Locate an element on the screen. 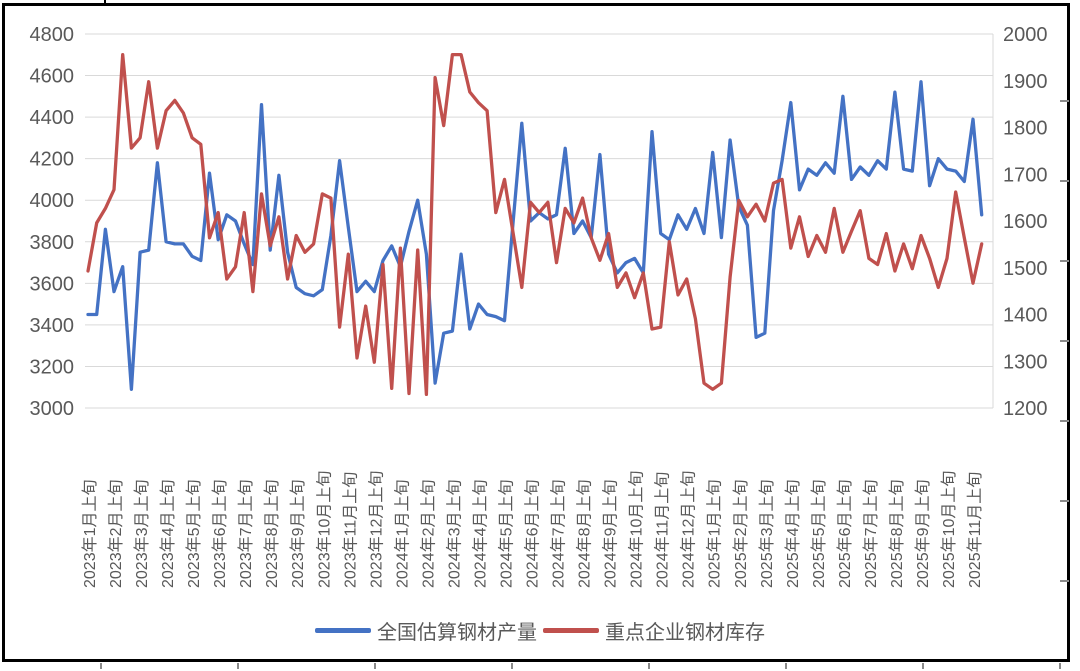 This screenshot has height=671, width=1080. x-axis-tick-label: 2023年4月上旬 is located at coordinates (168, 534).